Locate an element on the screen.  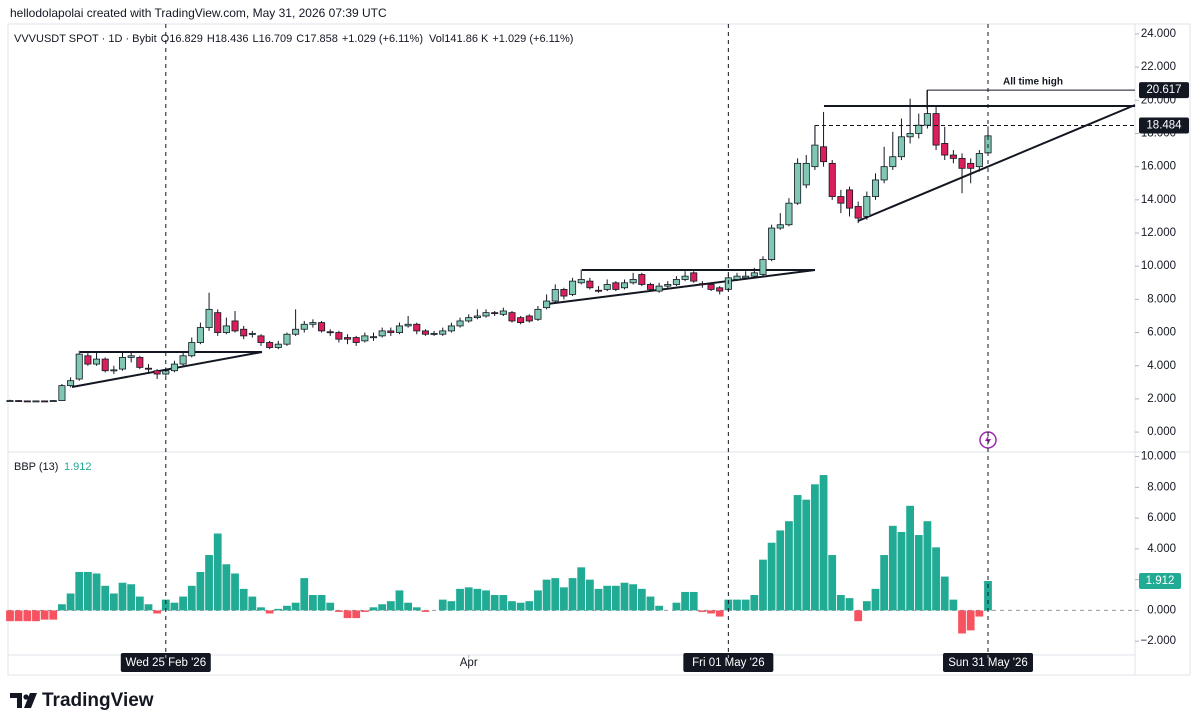
value-label: 1.912 is located at coordinates (1160, 581).